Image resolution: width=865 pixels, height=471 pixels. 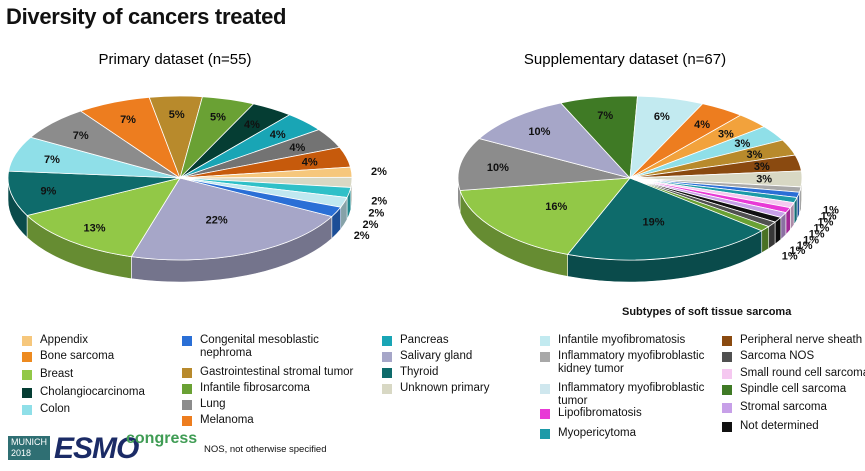 What do you see at coordinates (829, 217) in the screenshot?
I see `data-label-13: 1%` at bounding box center [829, 217].